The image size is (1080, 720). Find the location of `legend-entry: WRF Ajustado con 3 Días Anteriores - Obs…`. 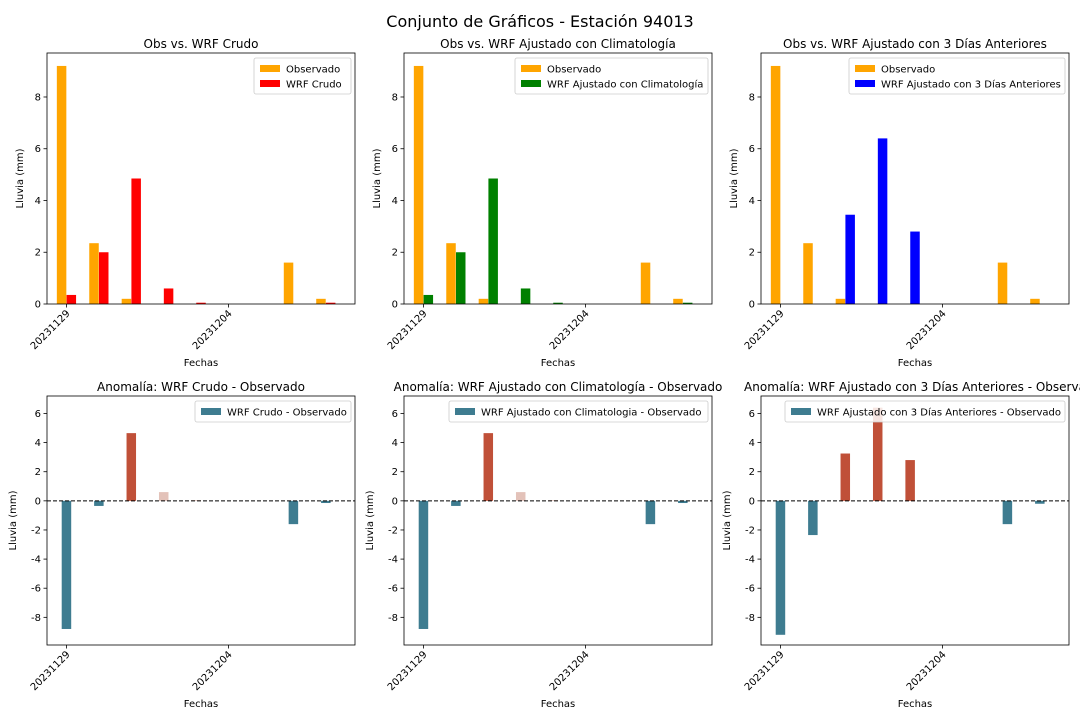

legend-entry: WRF Ajustado con 3 Días Anteriores - Obs… is located at coordinates (939, 413).